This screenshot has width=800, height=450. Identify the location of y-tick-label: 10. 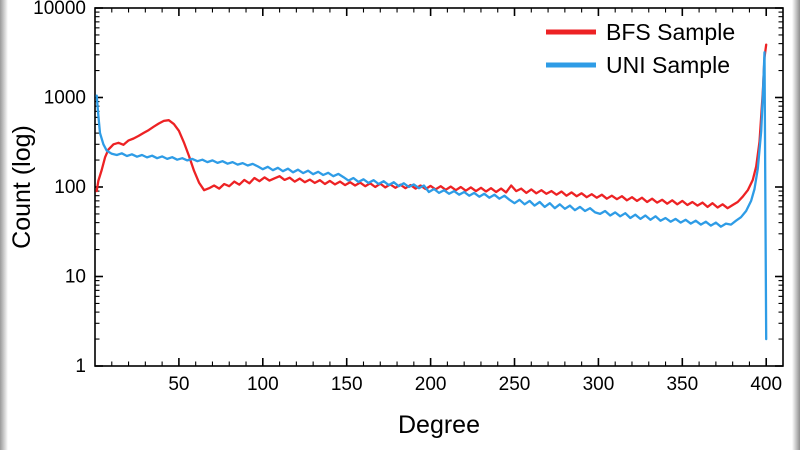
(75, 277).